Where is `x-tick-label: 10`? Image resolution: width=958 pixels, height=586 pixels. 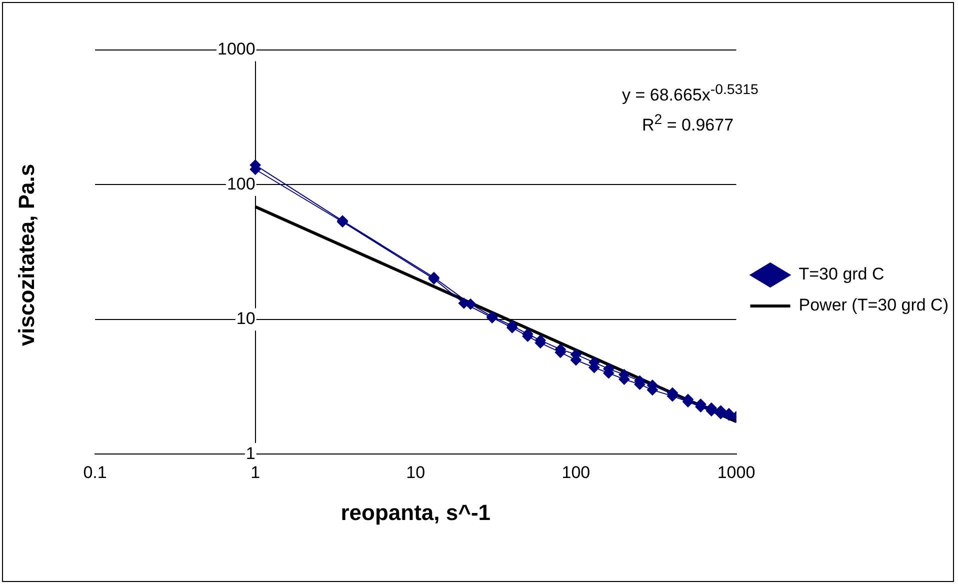 x-tick-label: 10 is located at coordinates (416, 472).